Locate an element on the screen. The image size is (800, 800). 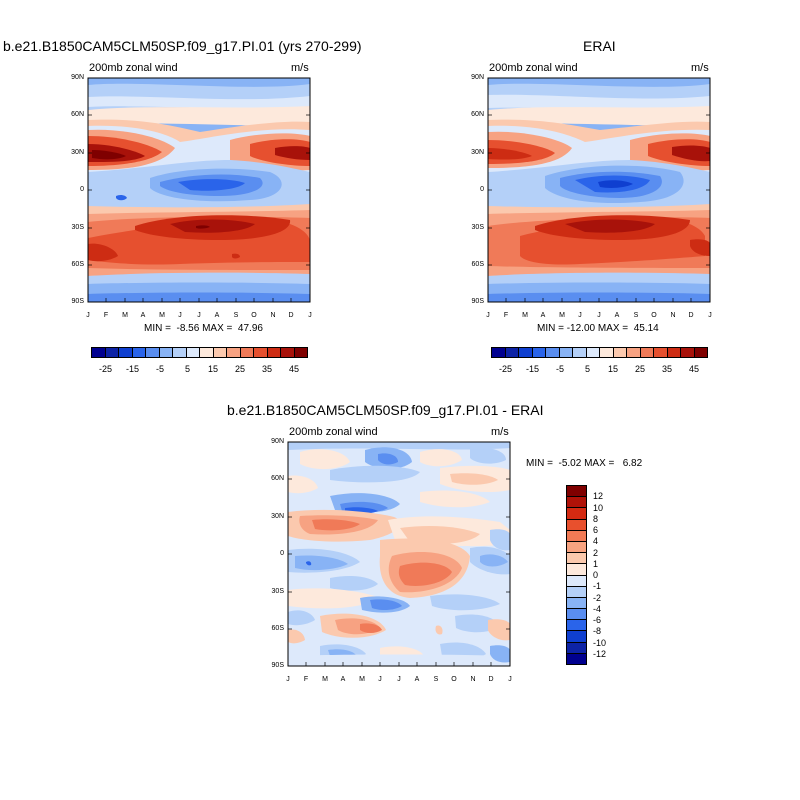
panel3-xtick-label: O is located at coordinates (454, 679).